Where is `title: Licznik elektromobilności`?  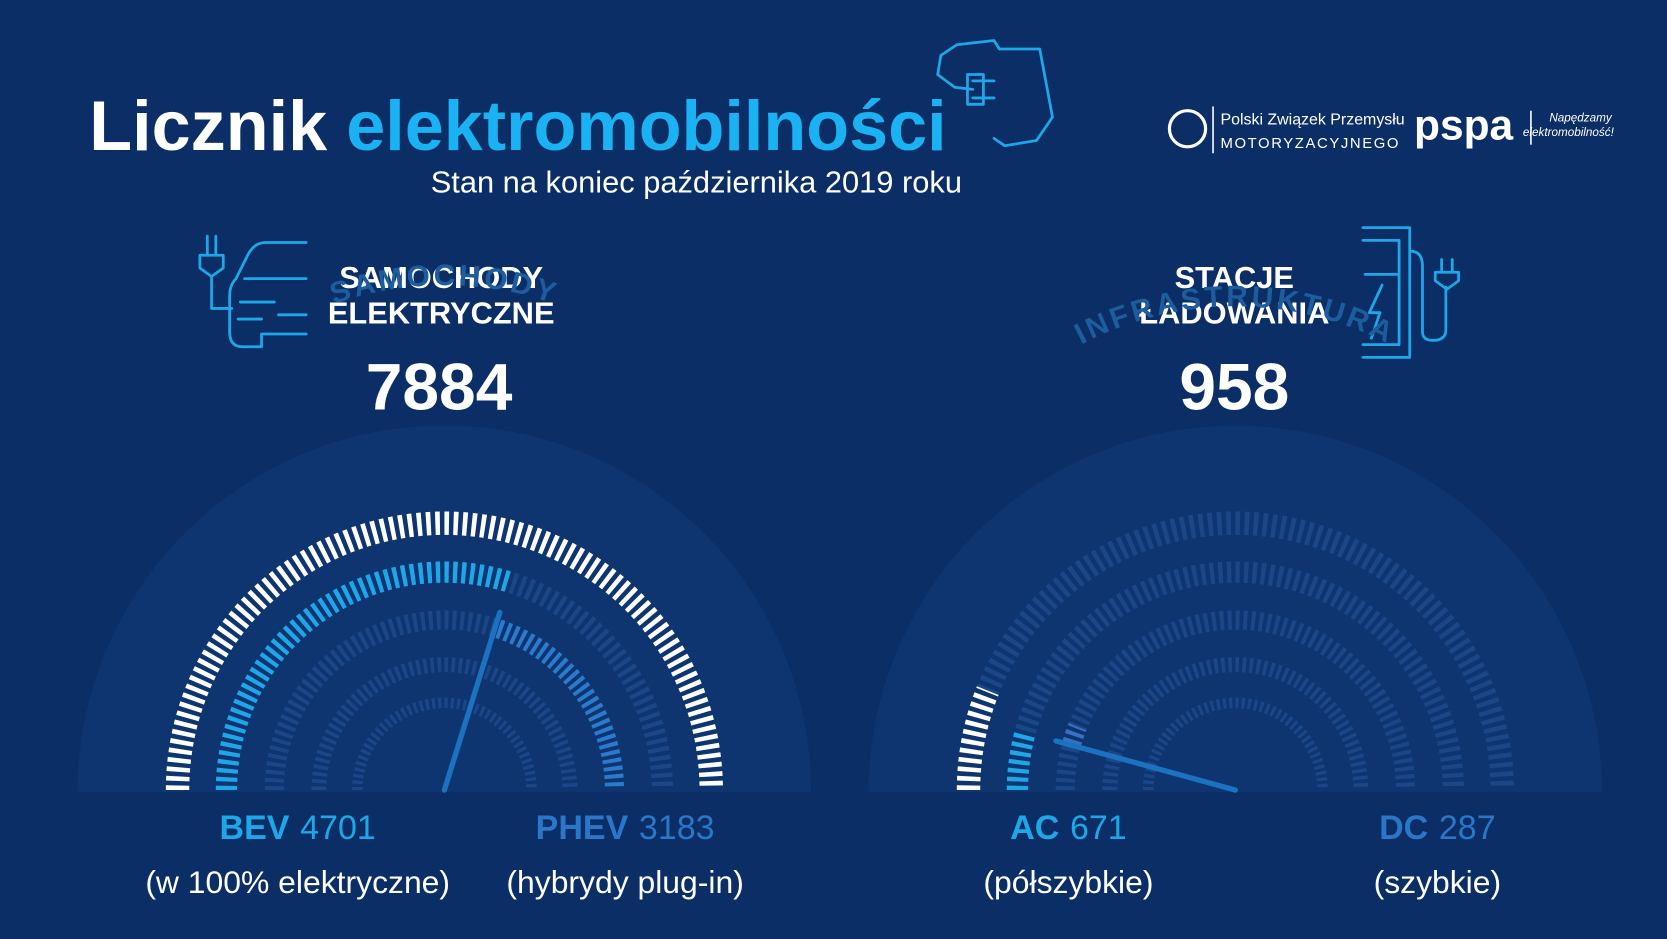
title: Licznik elektromobilności is located at coordinates (517, 125).